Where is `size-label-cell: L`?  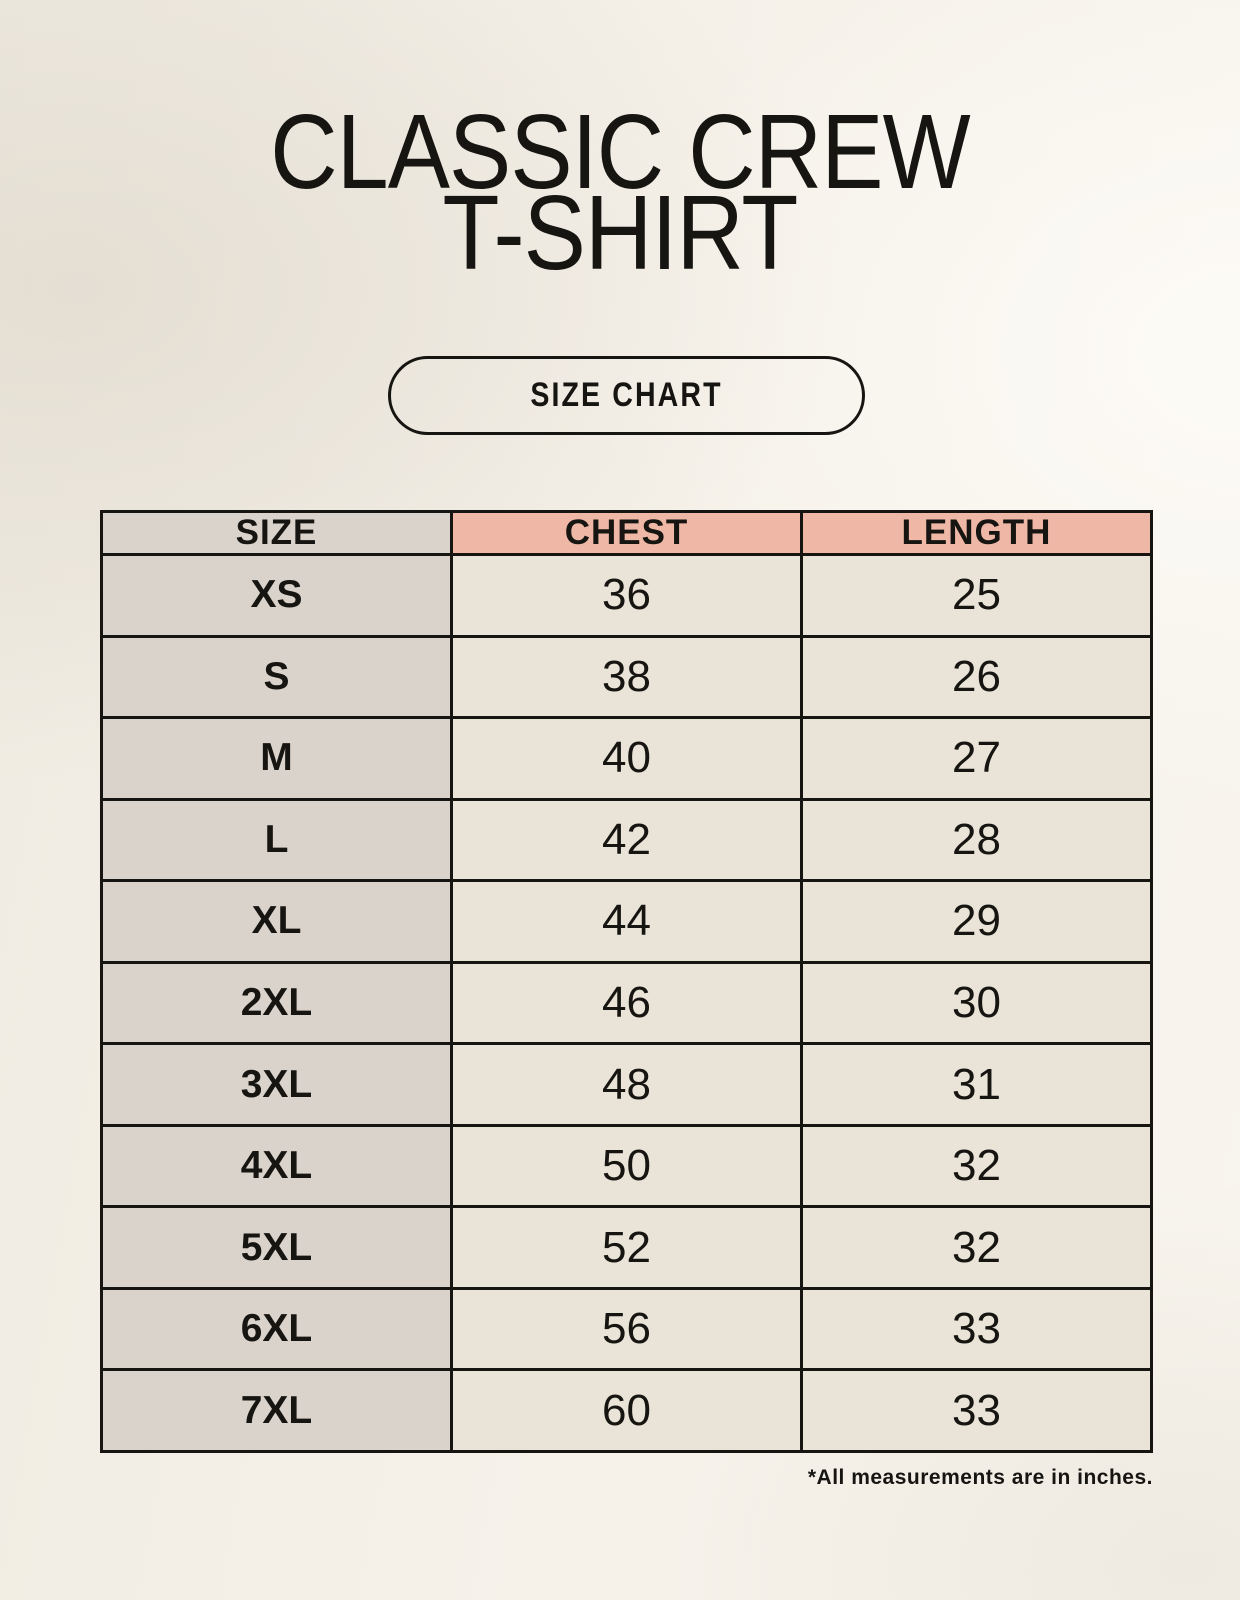 size-label-cell: L is located at coordinates (276, 840).